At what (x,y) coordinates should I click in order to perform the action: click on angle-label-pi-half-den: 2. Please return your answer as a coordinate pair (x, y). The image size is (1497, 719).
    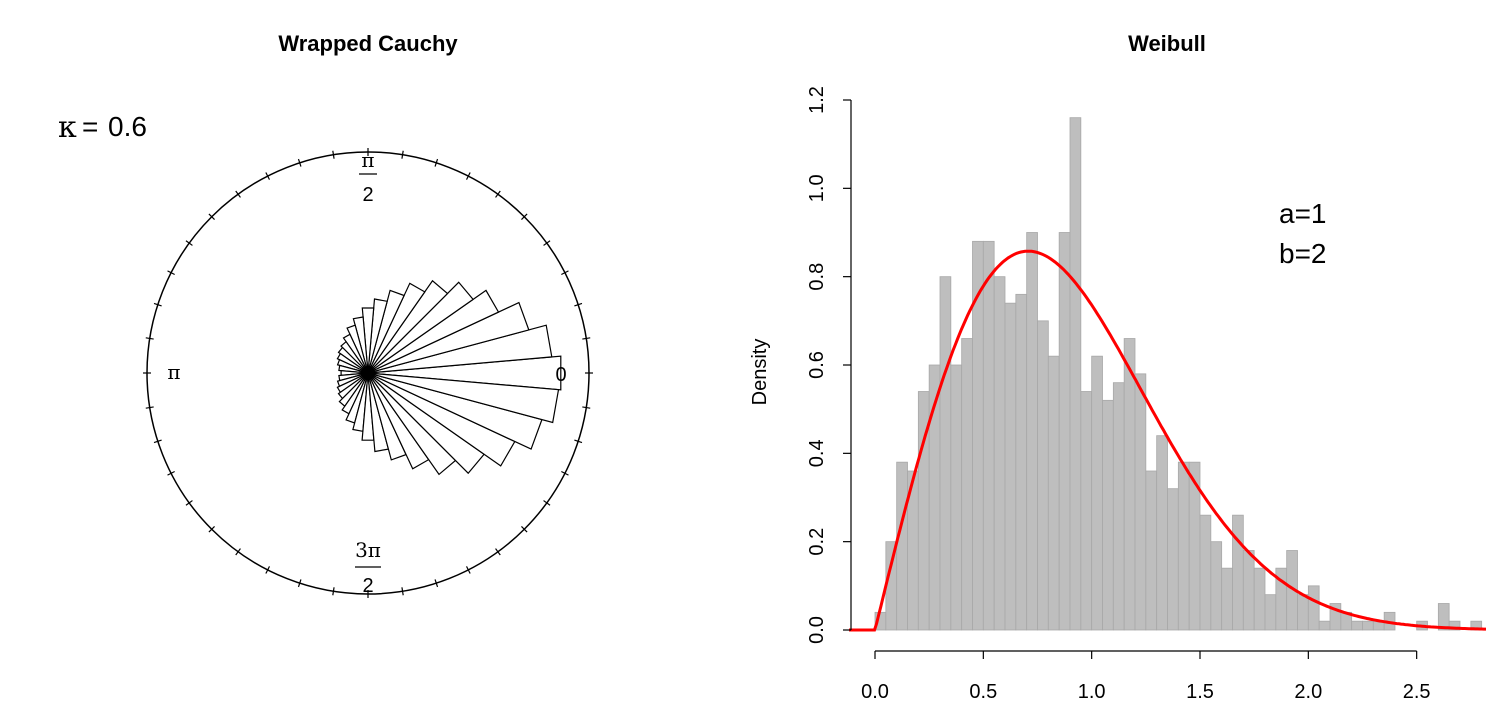
    Looking at the image, I should click on (367, 195).